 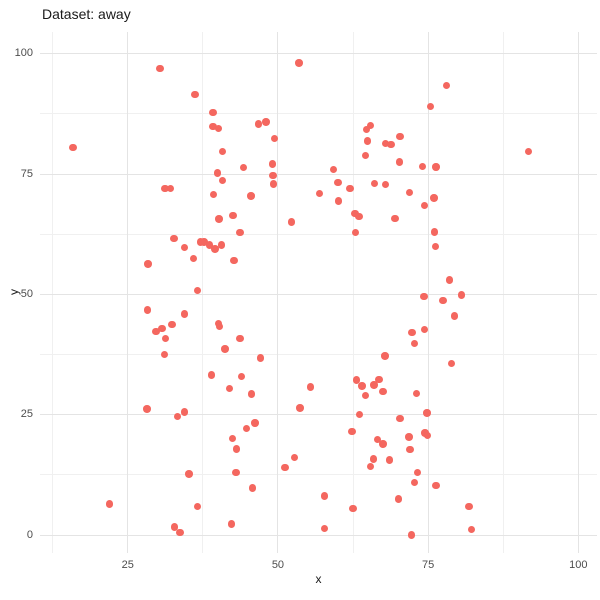 What do you see at coordinates (23, 53) in the screenshot?
I see `y-tick-label: 100` at bounding box center [23, 53].